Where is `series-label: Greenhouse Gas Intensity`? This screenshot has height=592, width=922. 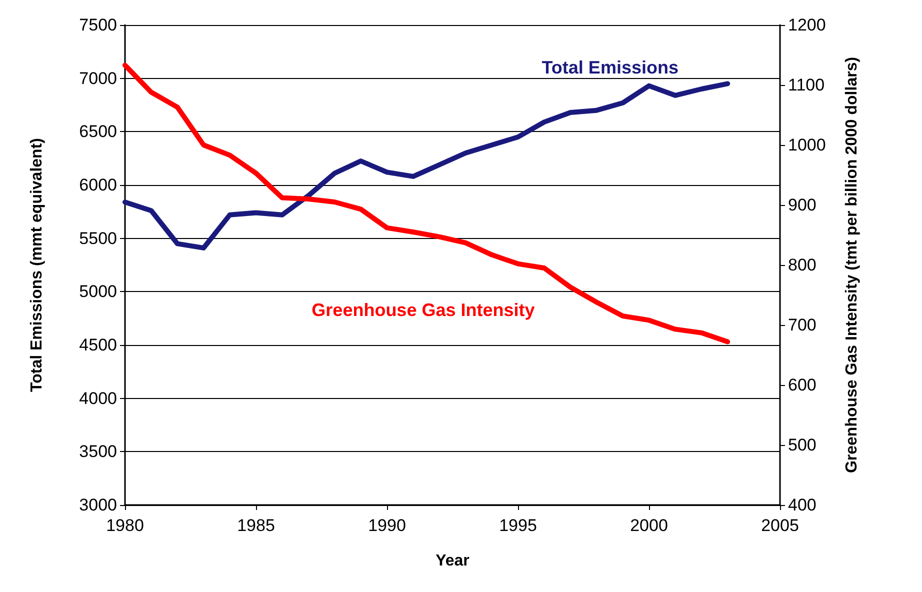 series-label: Greenhouse Gas Intensity is located at coordinates (423, 310).